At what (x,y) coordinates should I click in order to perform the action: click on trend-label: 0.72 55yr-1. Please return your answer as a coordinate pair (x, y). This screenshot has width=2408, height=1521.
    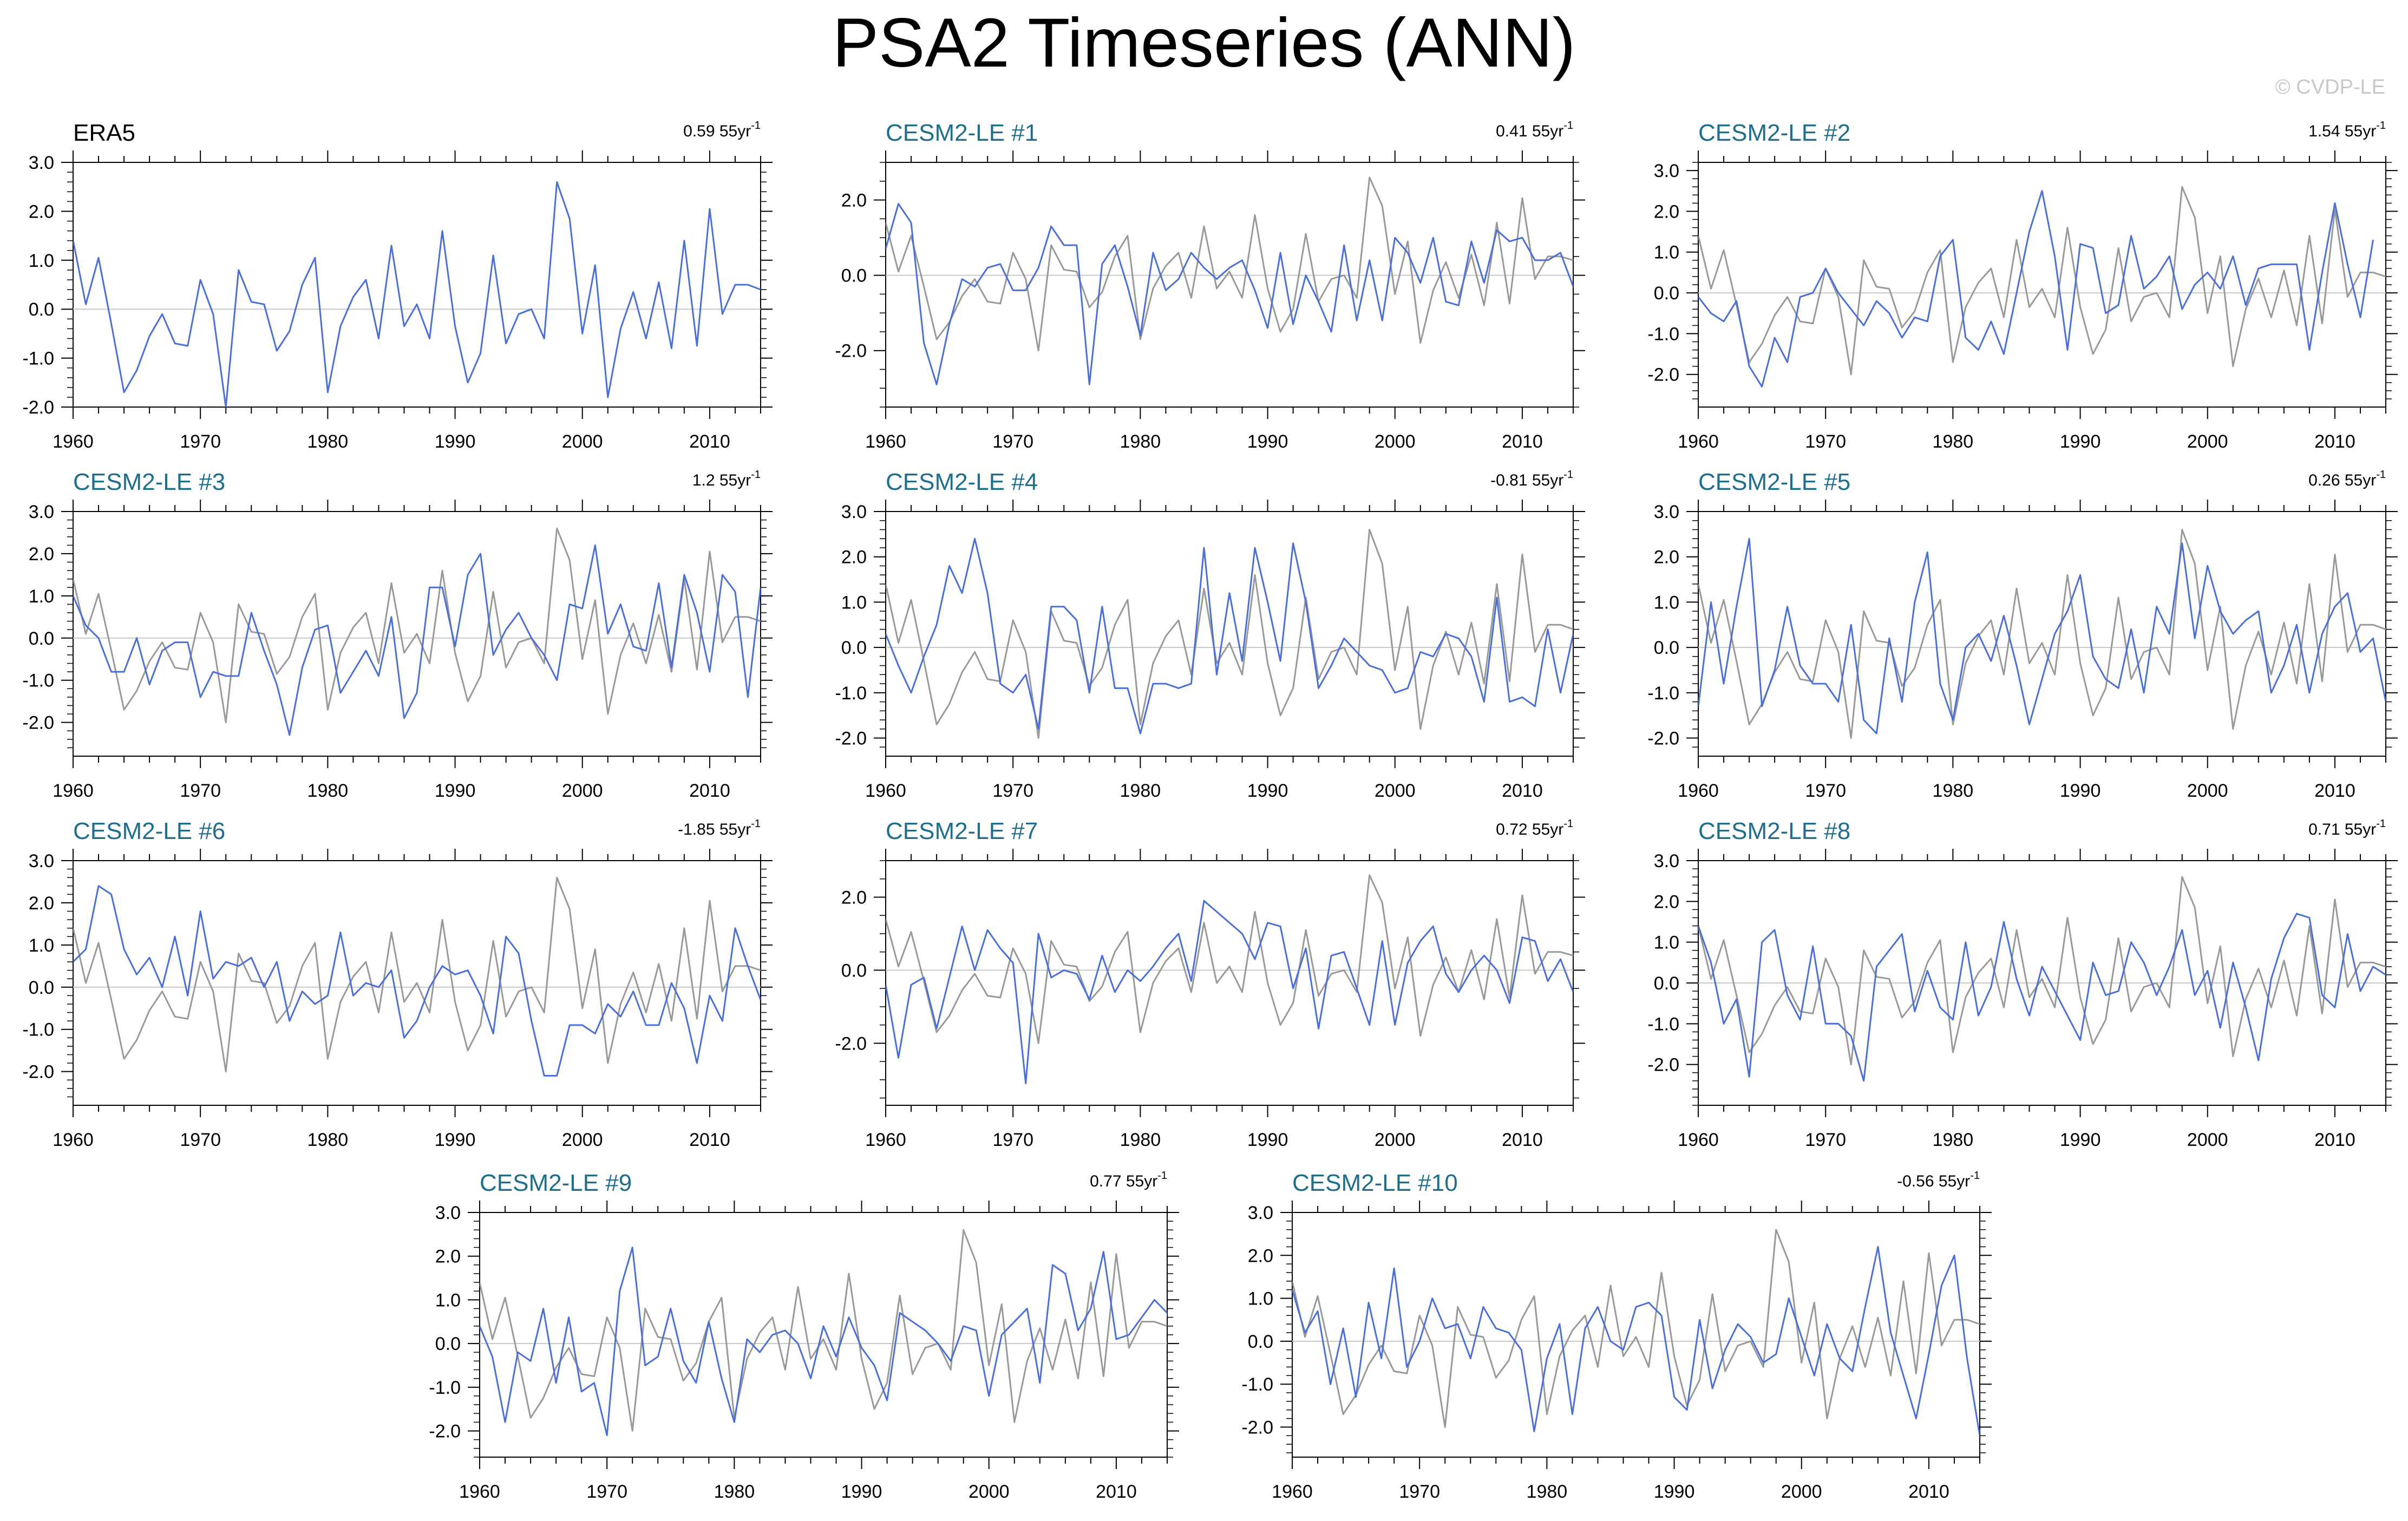
    Looking at the image, I should click on (1534, 828).